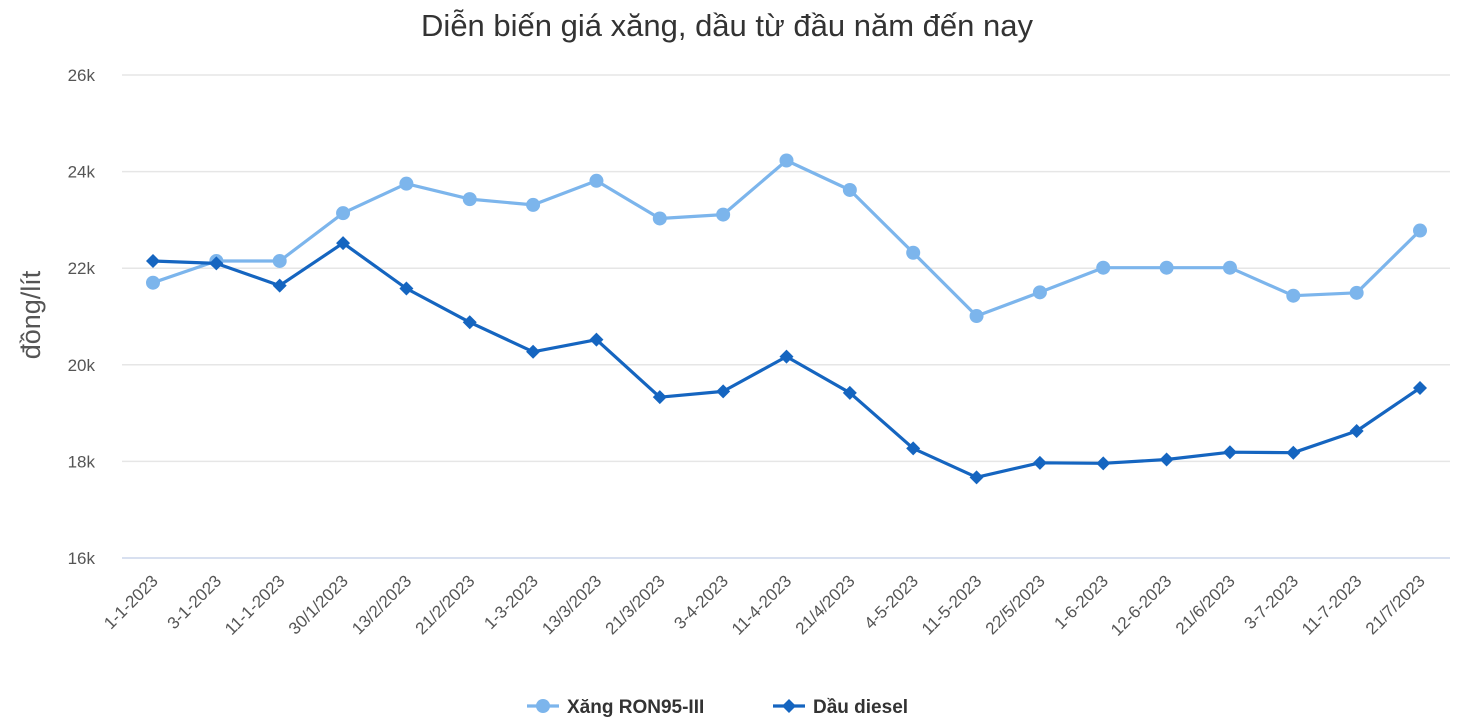  I want to click on x-tick-label: 30/1/2023, so click(318, 604).